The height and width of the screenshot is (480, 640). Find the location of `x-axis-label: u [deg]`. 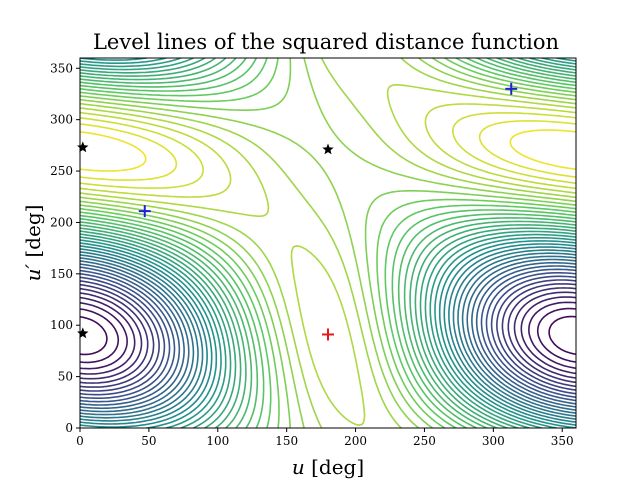

x-axis-label: u [deg] is located at coordinates (328, 467).